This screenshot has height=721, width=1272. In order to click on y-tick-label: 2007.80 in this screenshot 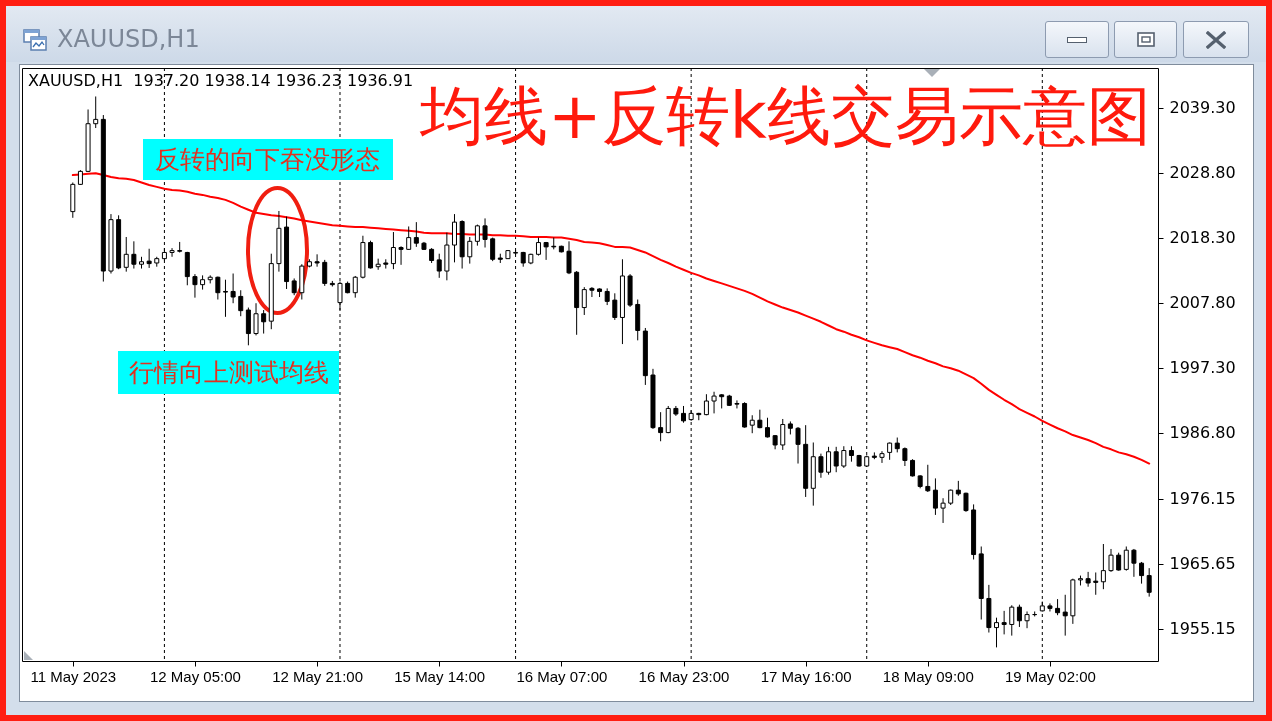, I will do `click(1202, 303)`.